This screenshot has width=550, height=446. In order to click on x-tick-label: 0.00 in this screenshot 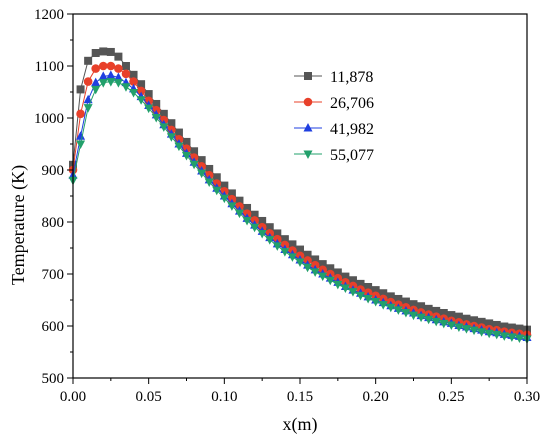, I will do `click(73, 397)`.